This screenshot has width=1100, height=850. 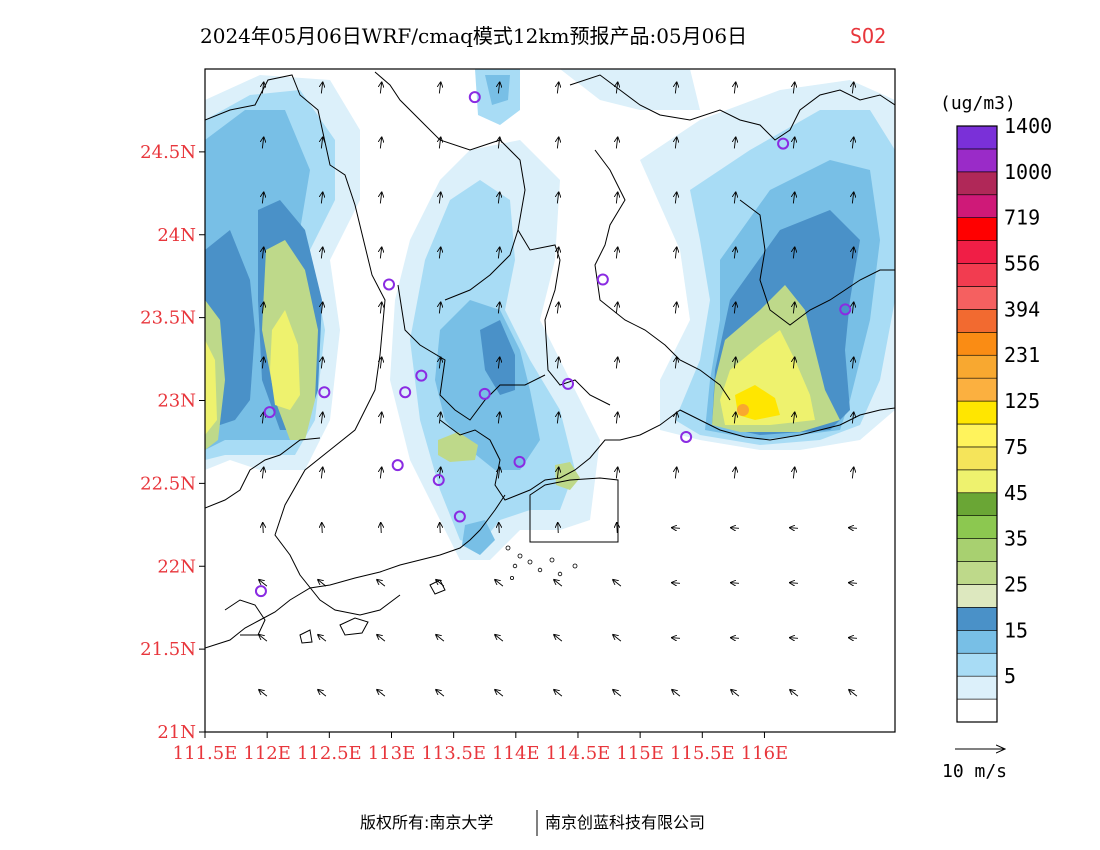 I want to click on inner-boundary-a, so click(x=471, y=352).